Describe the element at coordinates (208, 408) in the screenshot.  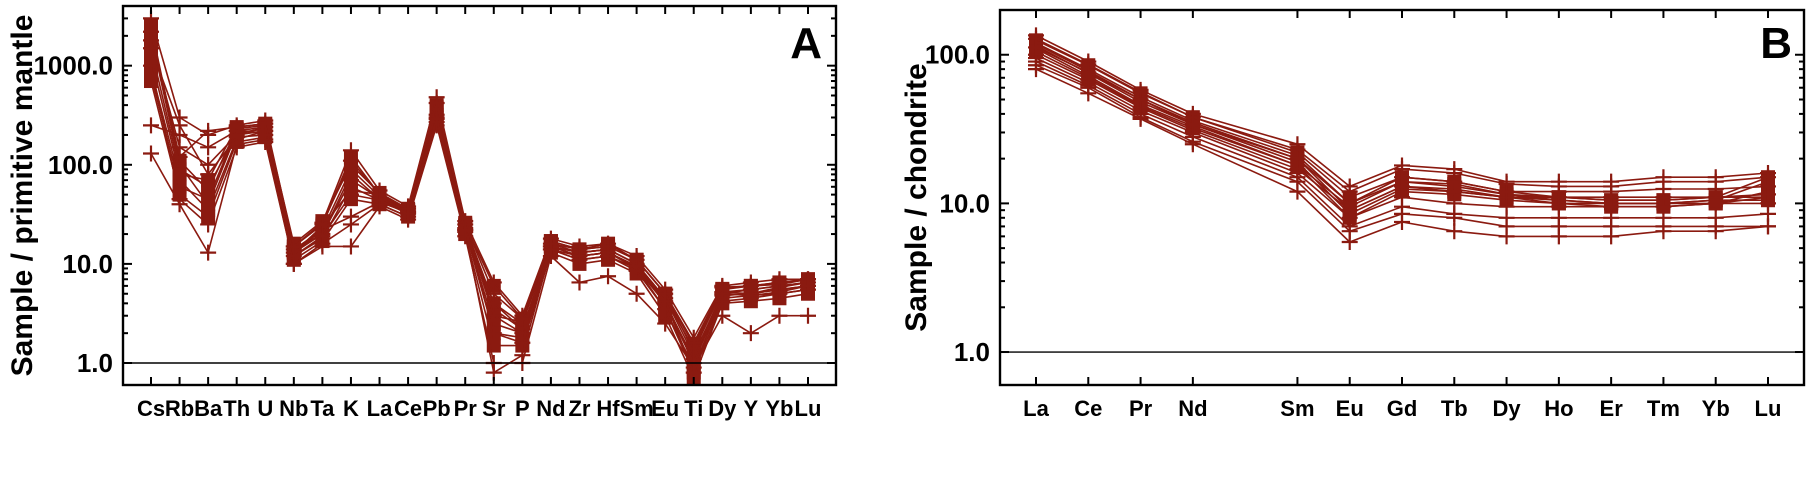
I see `x-tick-label-ba: Ba` at that location.